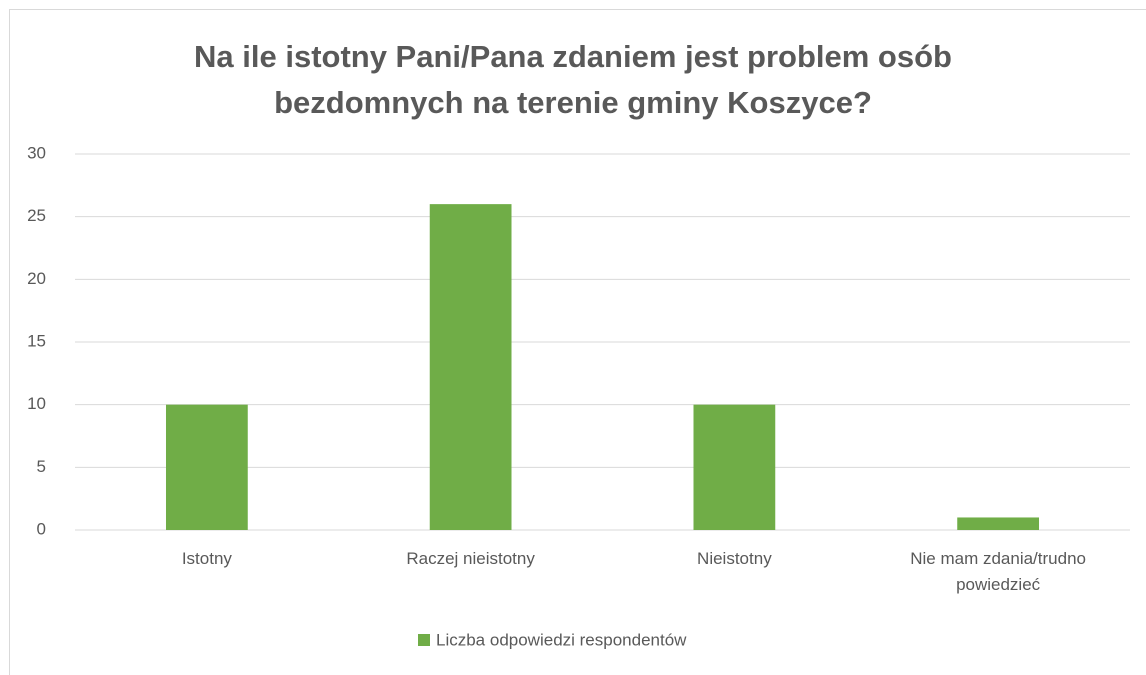  What do you see at coordinates (36, 340) in the screenshot?
I see `y-tick-label: 15` at bounding box center [36, 340].